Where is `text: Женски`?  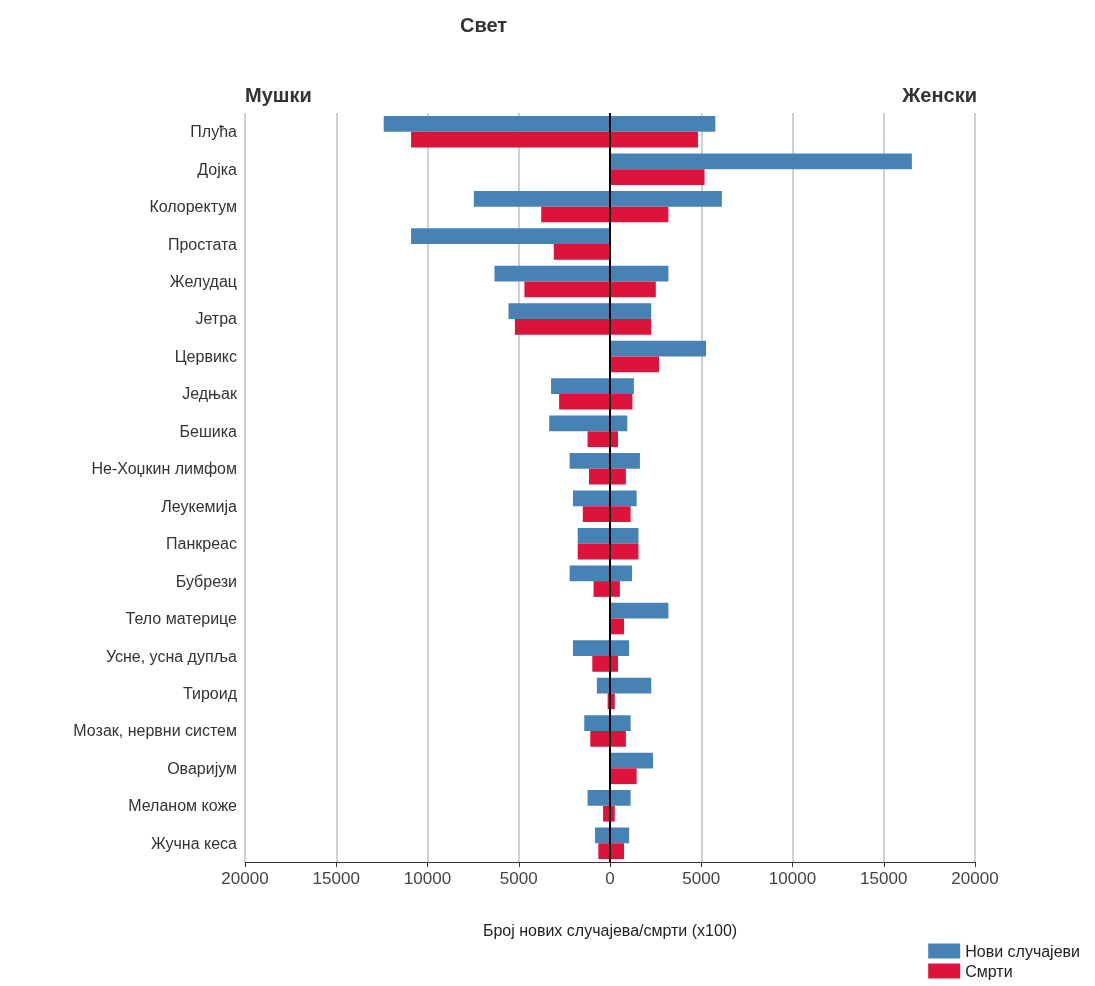 text: Женски is located at coordinates (939, 95).